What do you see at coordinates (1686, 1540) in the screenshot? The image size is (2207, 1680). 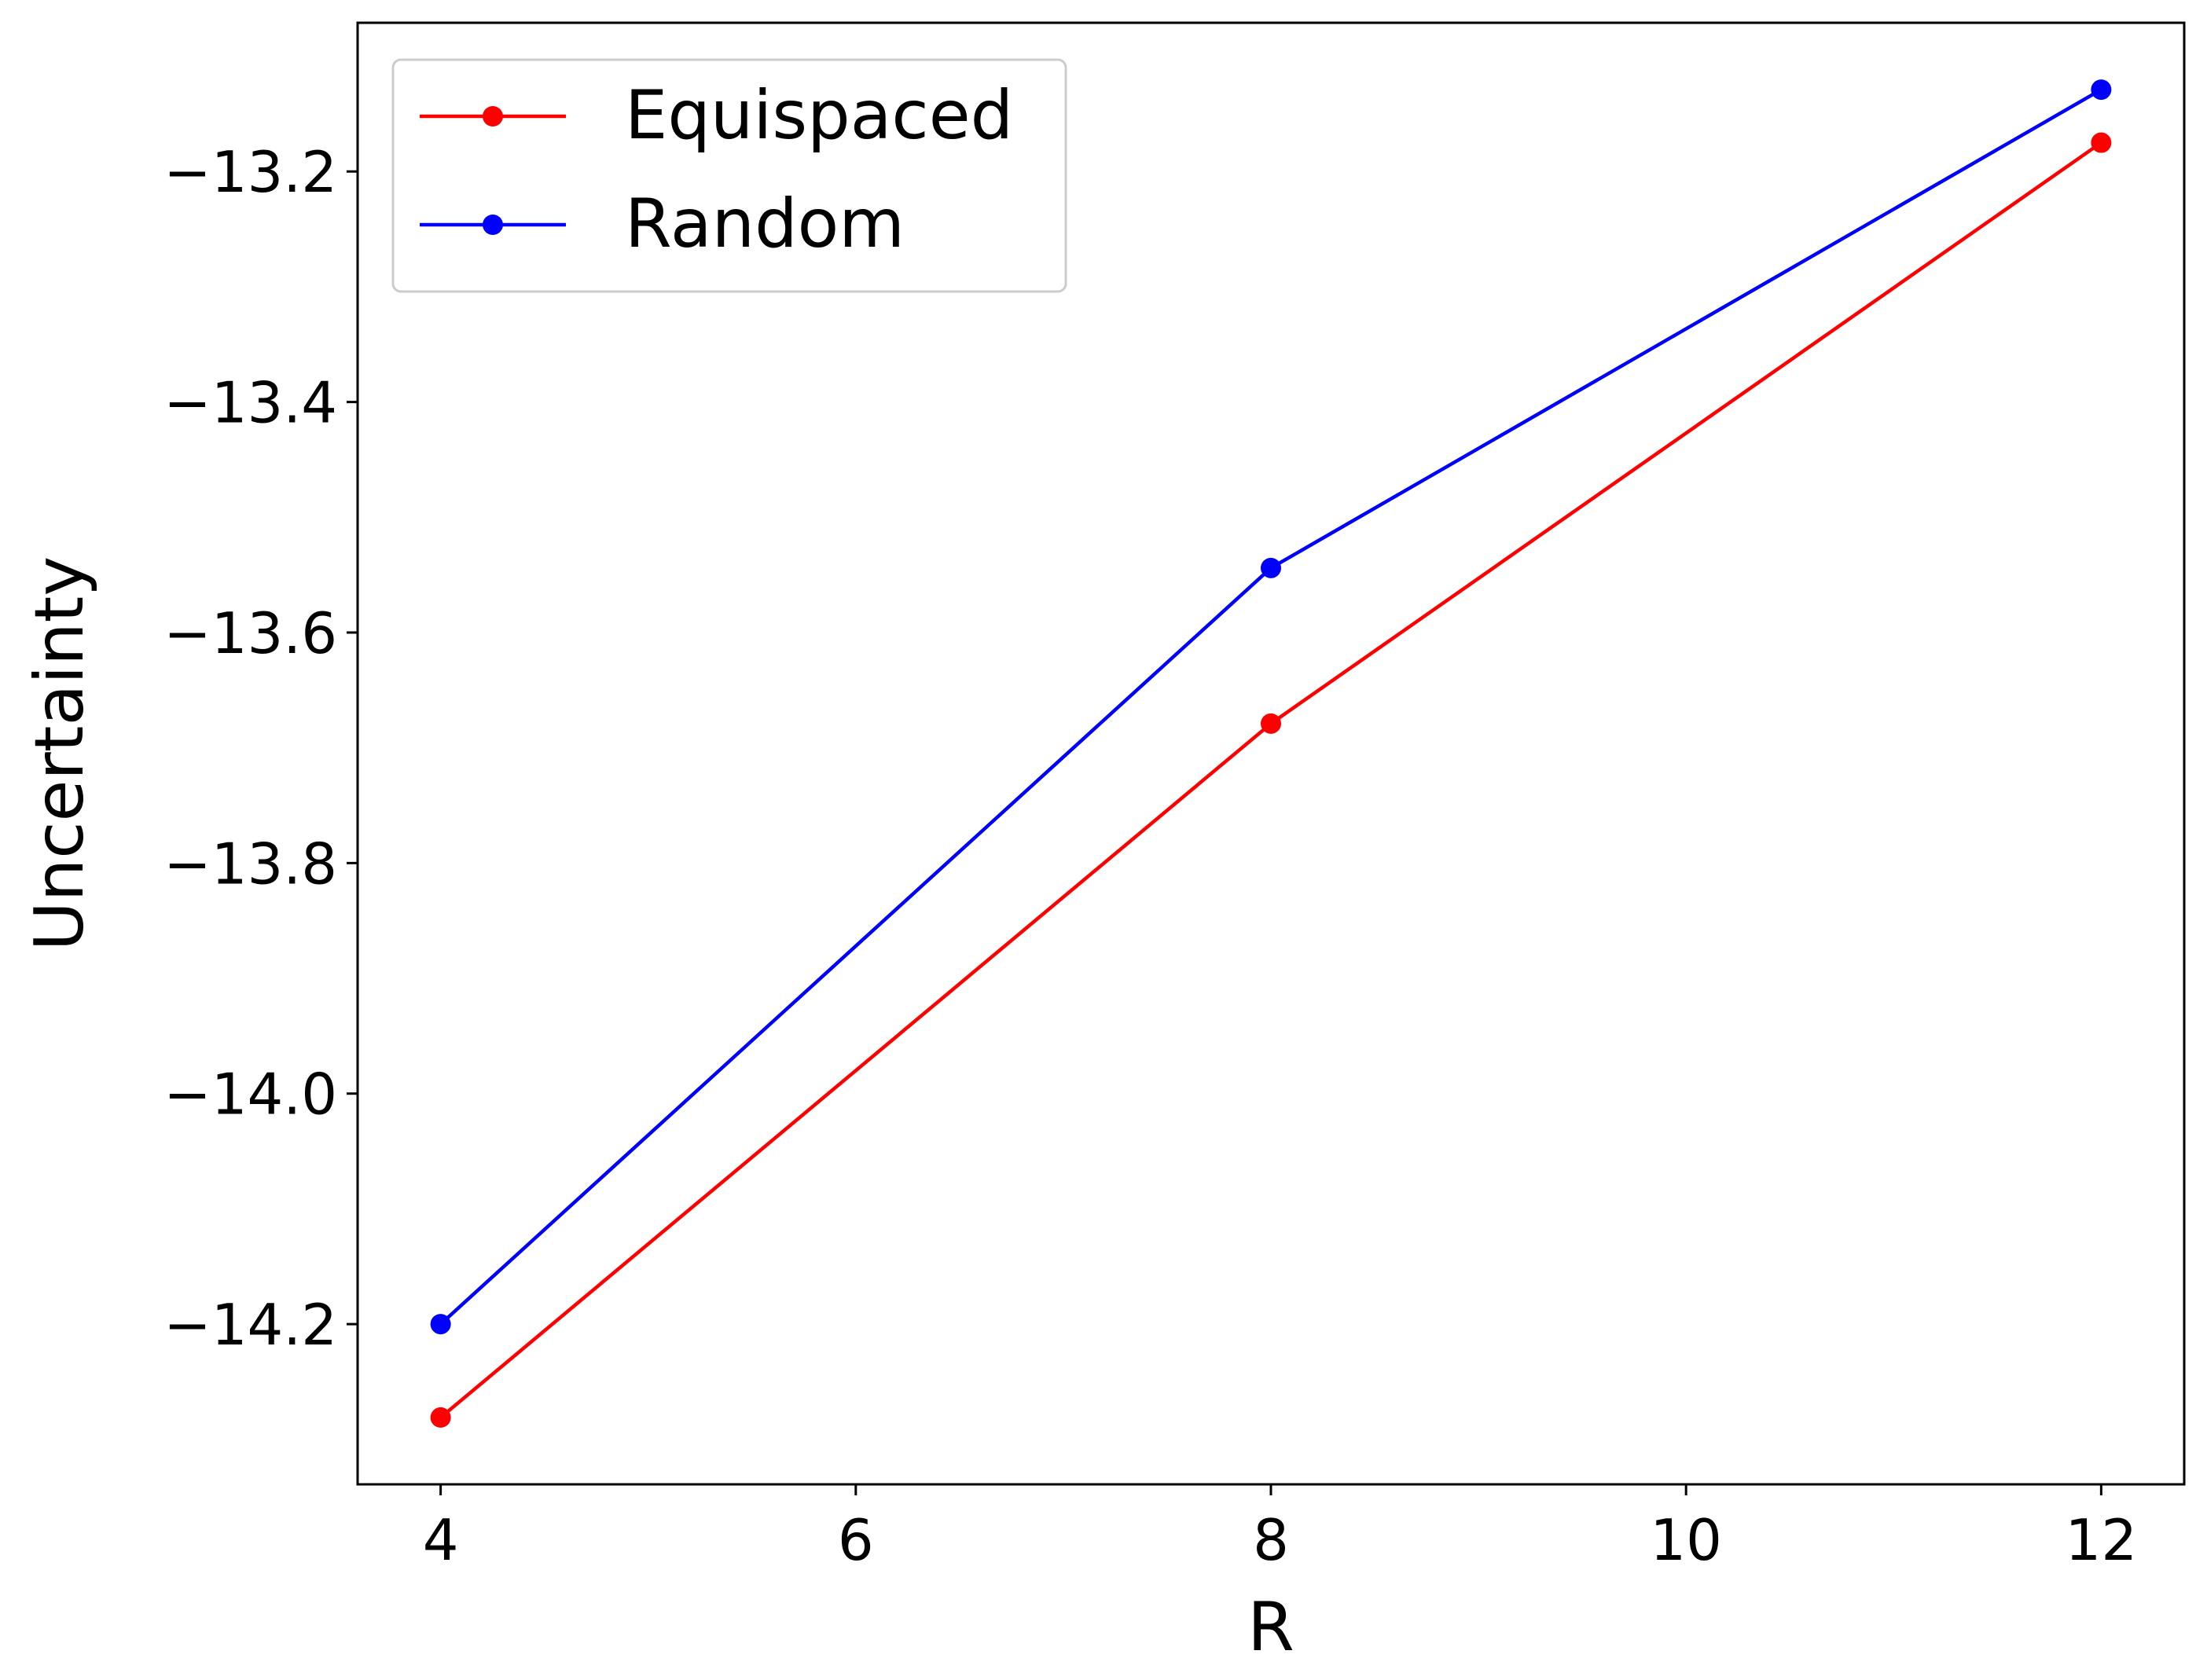 I see `x-tick-label: 10` at bounding box center [1686, 1540].